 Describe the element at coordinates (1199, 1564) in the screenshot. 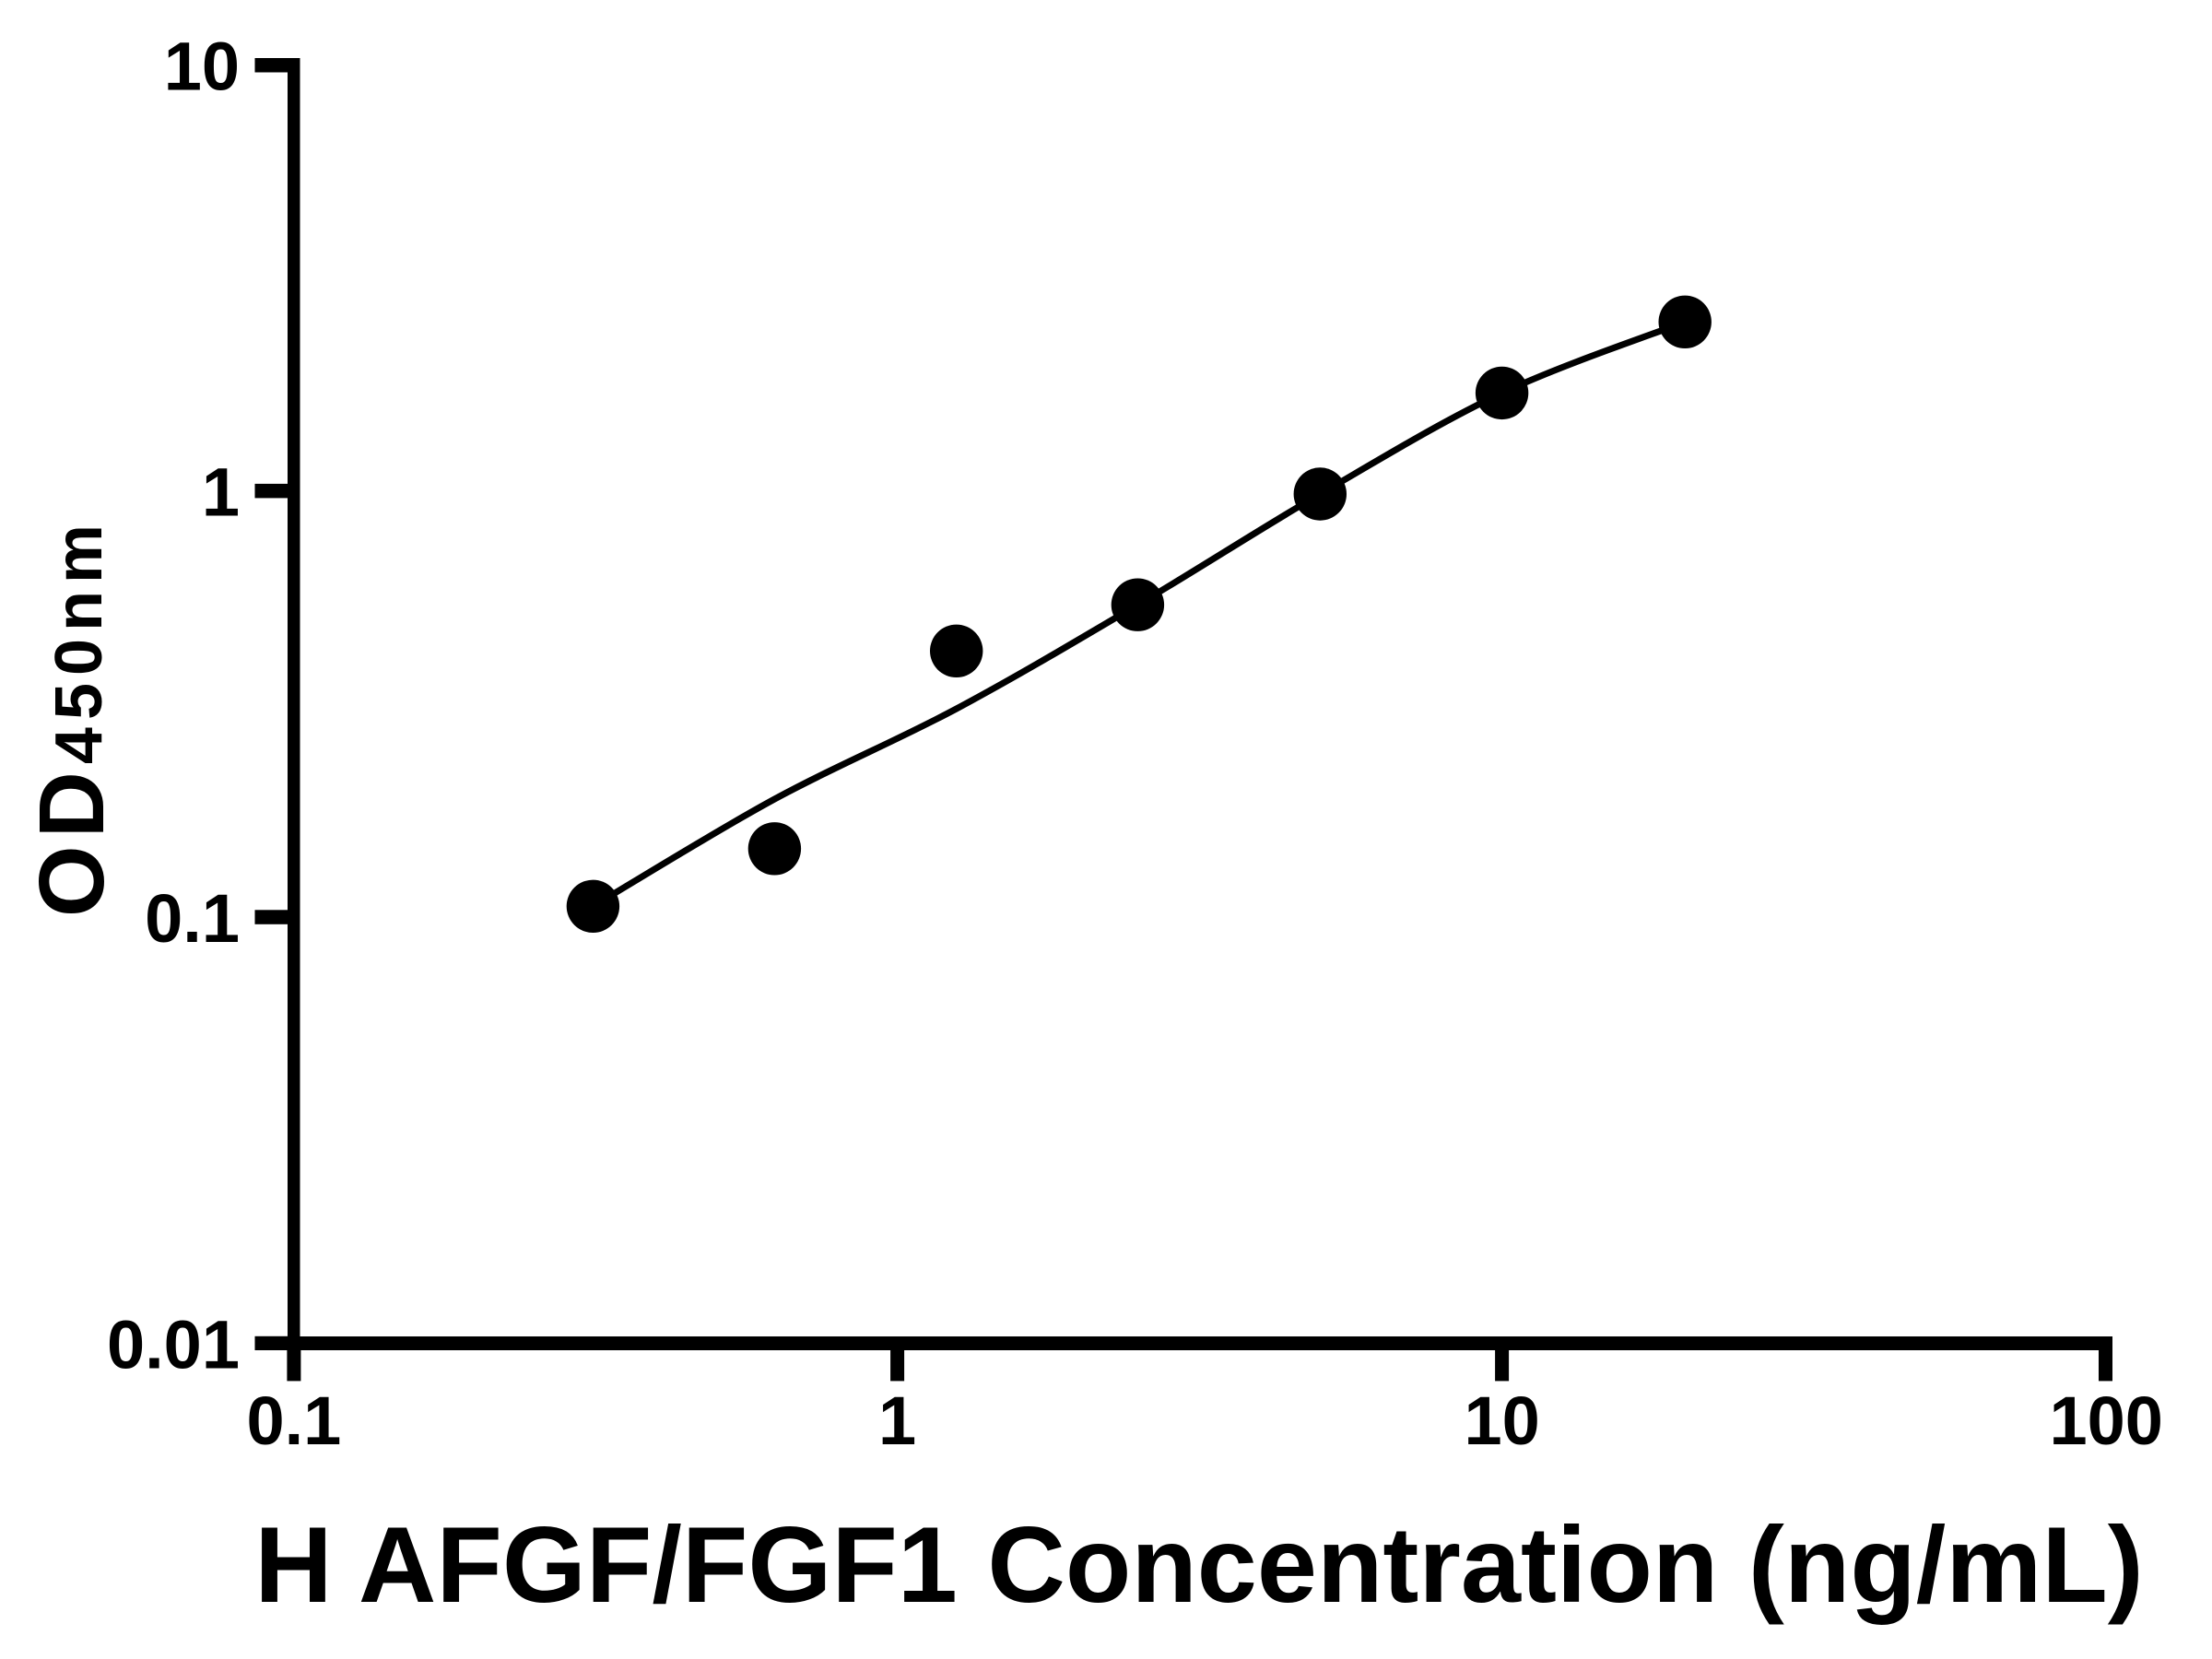

I see `svg-text:H AFGF/FGF1 Concentration (ng/: H AFGF/FGF1 Concentration (ng/mL)` at that location.